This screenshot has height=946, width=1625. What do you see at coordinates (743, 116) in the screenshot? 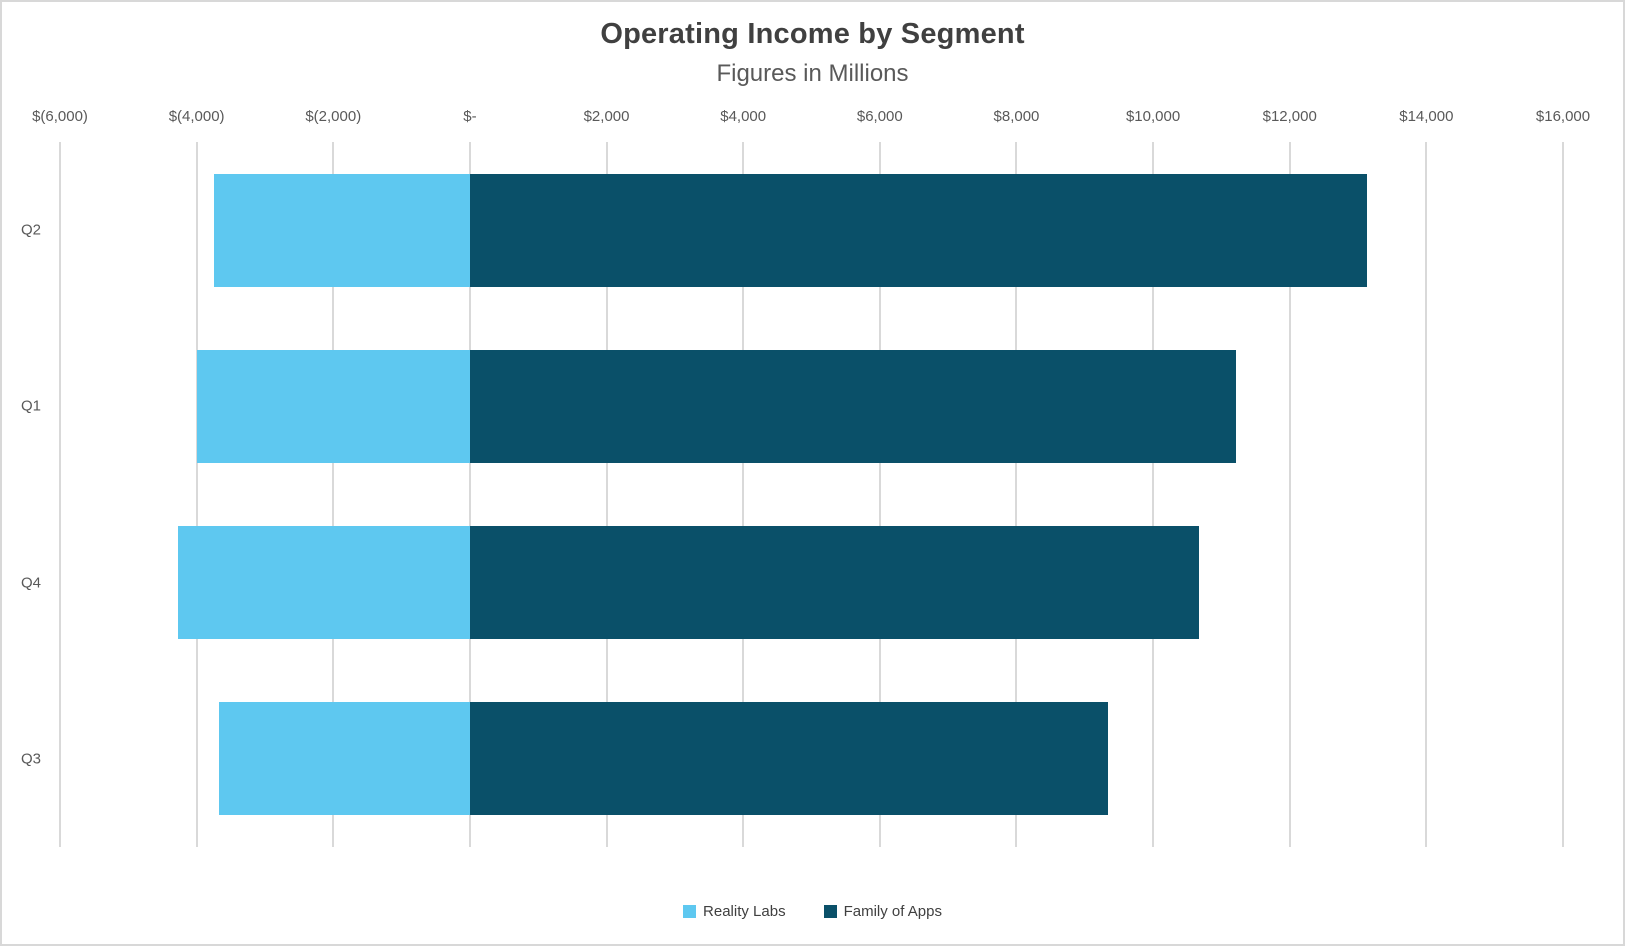
I see `x-axis-tick-label: $4,000` at bounding box center [743, 116].